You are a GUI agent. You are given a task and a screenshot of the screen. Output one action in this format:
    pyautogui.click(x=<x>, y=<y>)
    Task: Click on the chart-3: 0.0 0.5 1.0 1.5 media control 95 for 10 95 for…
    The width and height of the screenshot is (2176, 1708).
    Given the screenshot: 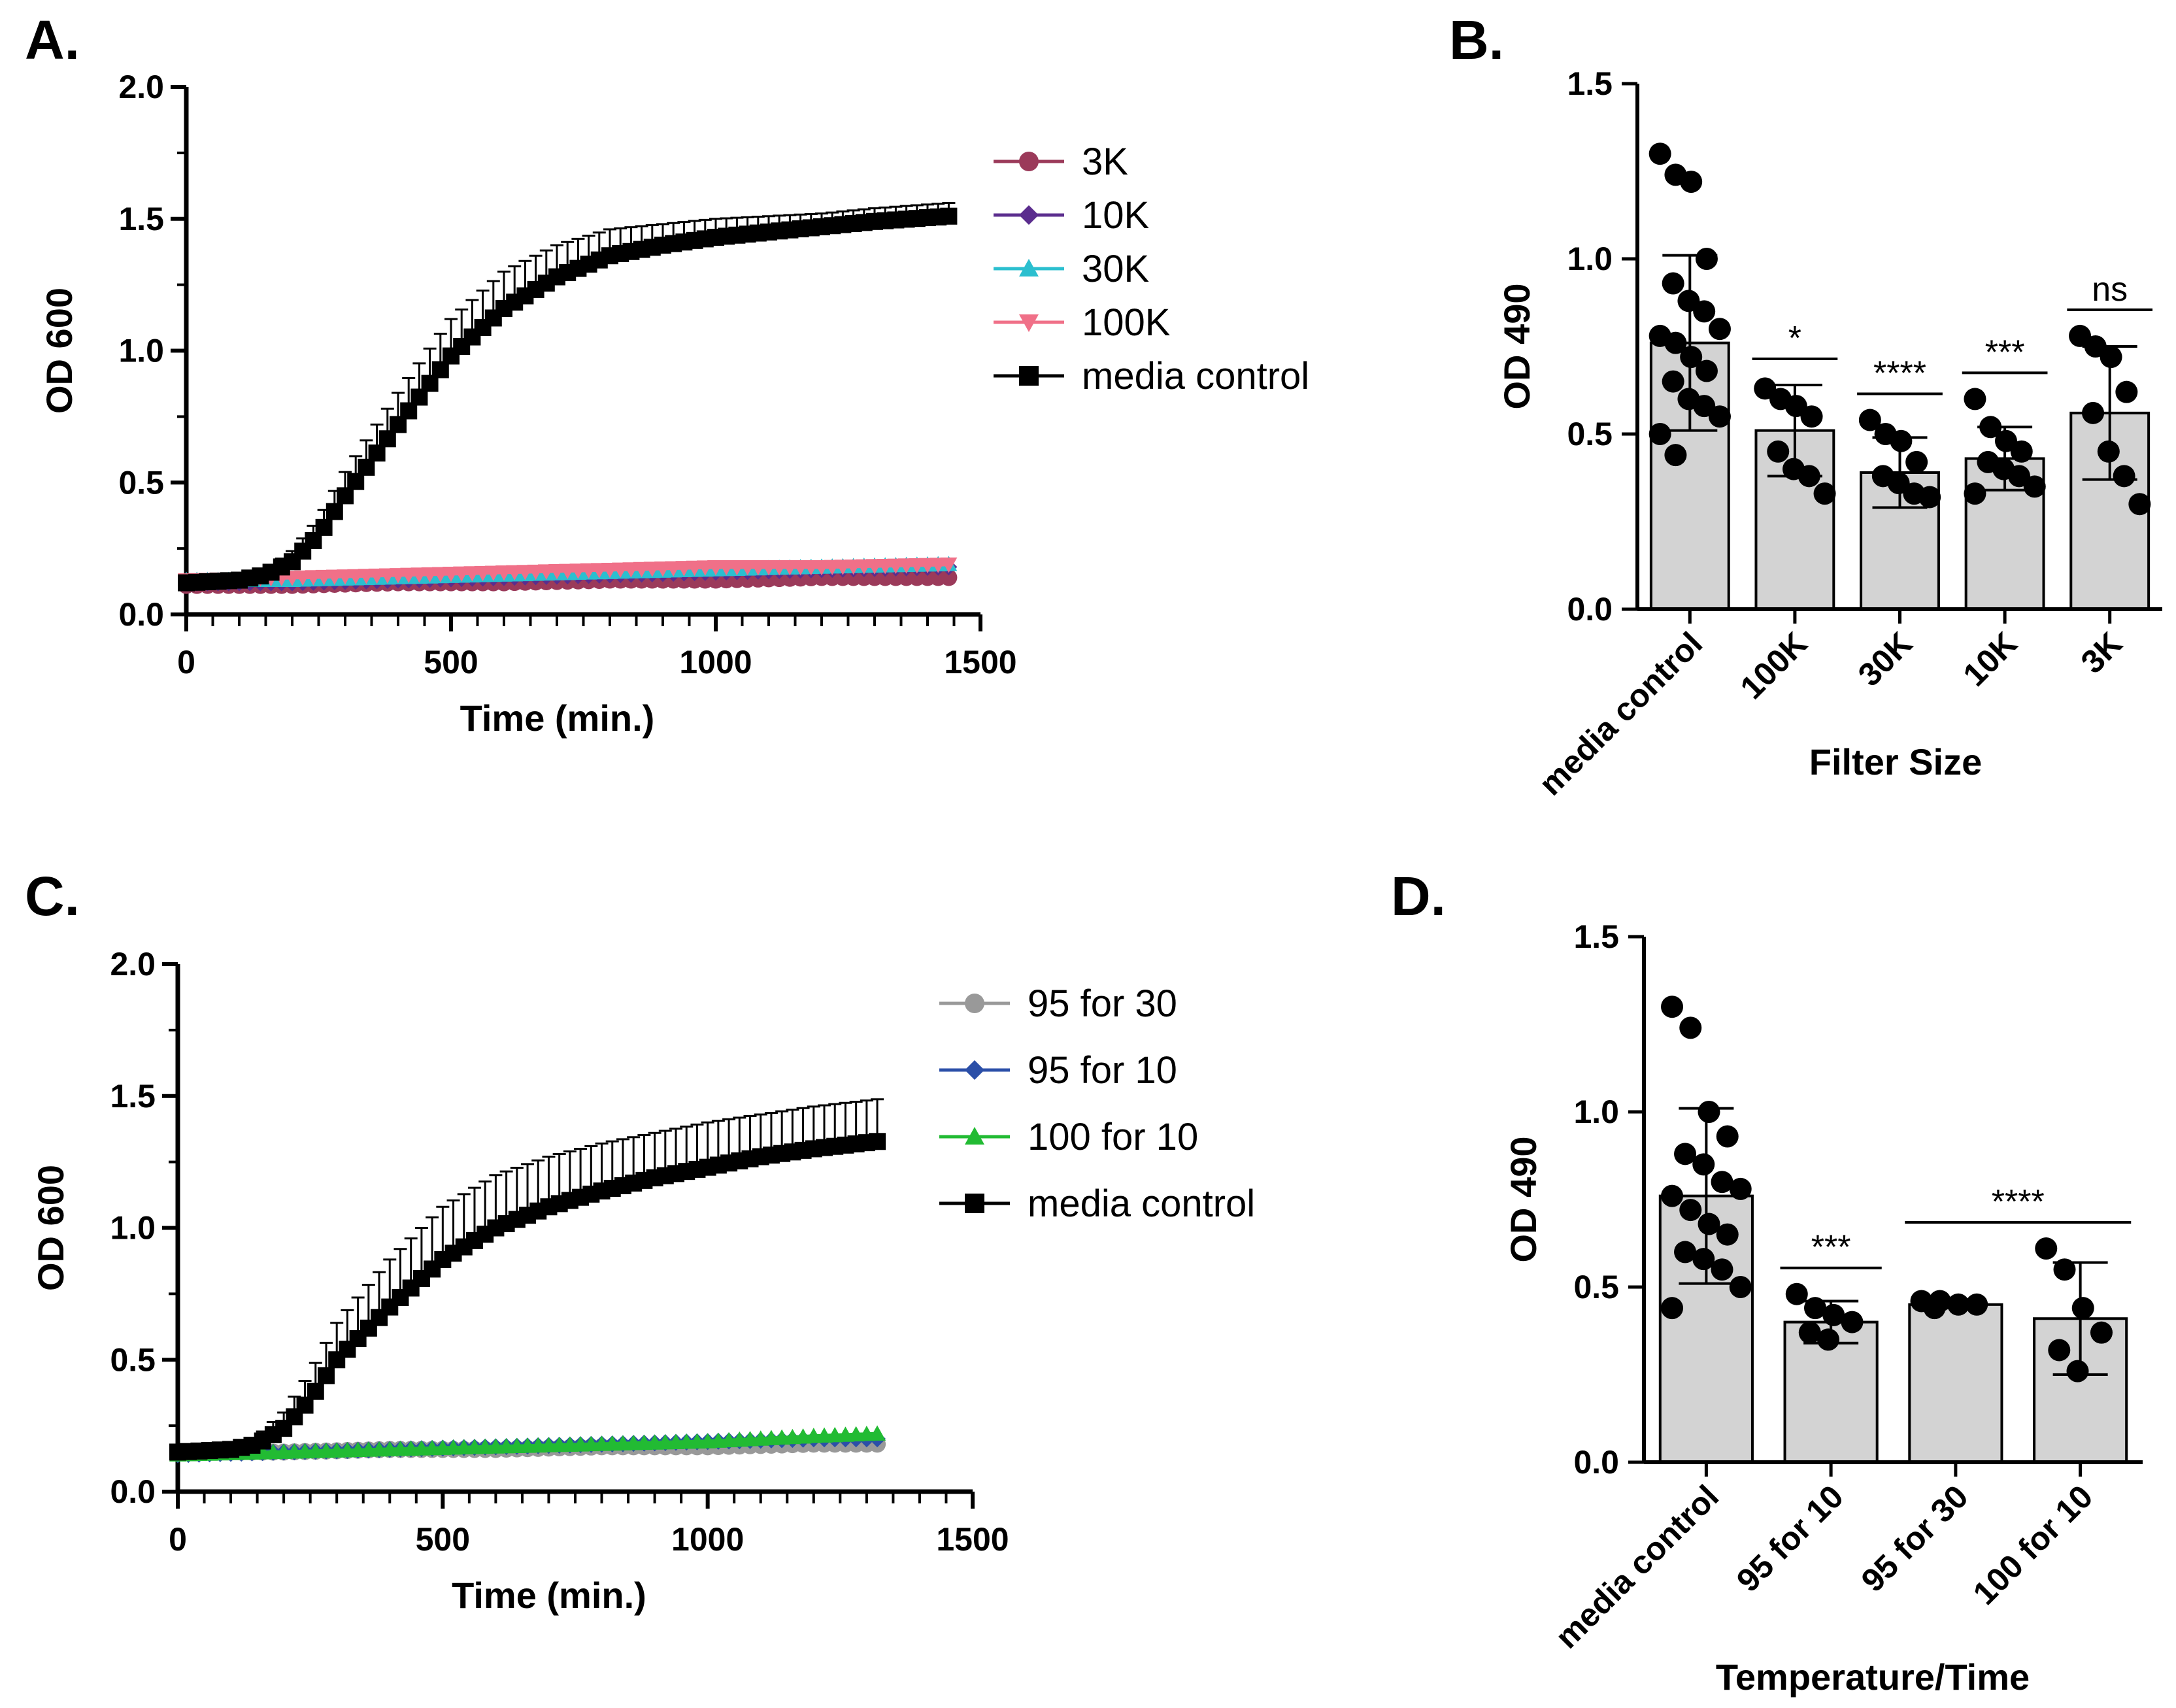 What is the action you would take?
    pyautogui.click(x=1823, y=1308)
    